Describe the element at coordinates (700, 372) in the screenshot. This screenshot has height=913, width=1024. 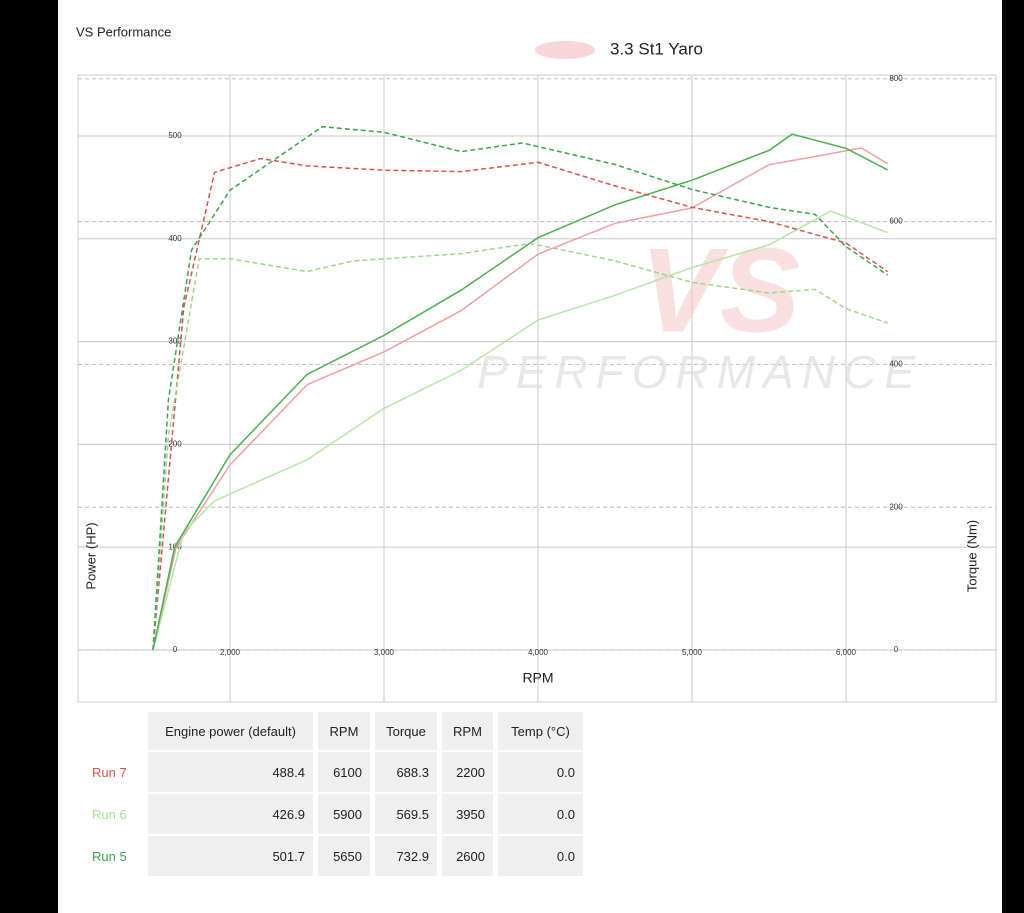
I see `watermark-text: PERFORMANCE` at that location.